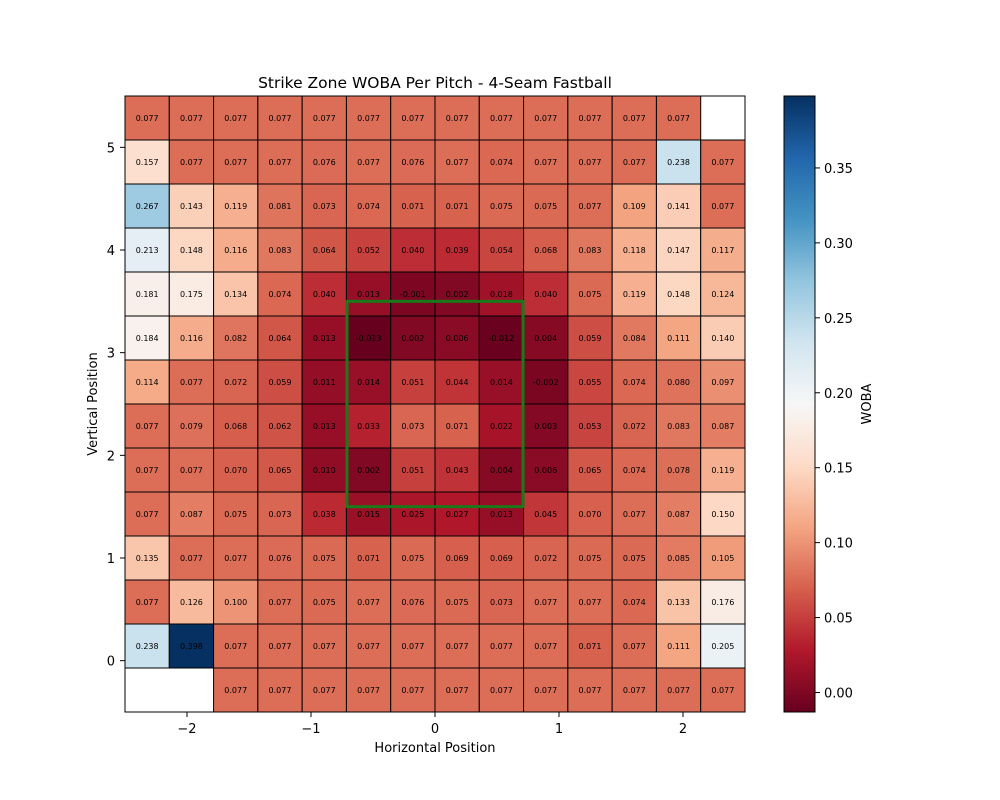 The image size is (1000, 800). I want to click on x-tick-label: 0, so click(435, 729).